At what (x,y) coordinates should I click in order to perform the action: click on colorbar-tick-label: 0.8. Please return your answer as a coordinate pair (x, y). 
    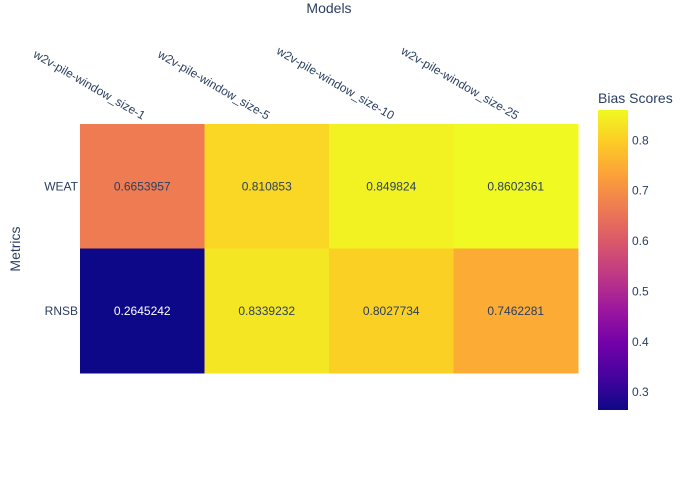
    Looking at the image, I should click on (640, 140).